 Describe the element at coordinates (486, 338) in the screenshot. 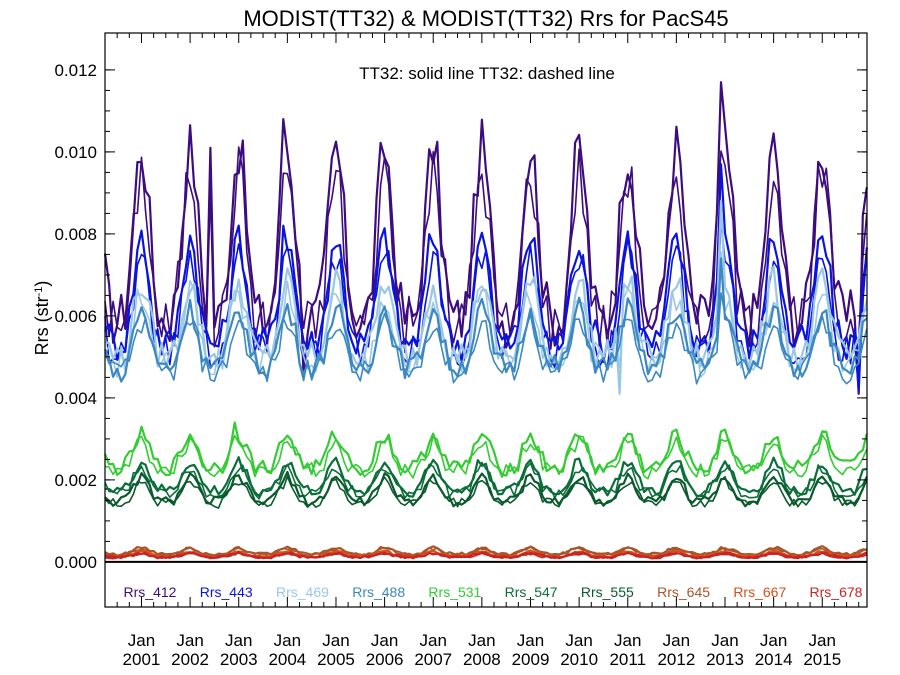

I see `series-line-rrs-488-secondary` at that location.